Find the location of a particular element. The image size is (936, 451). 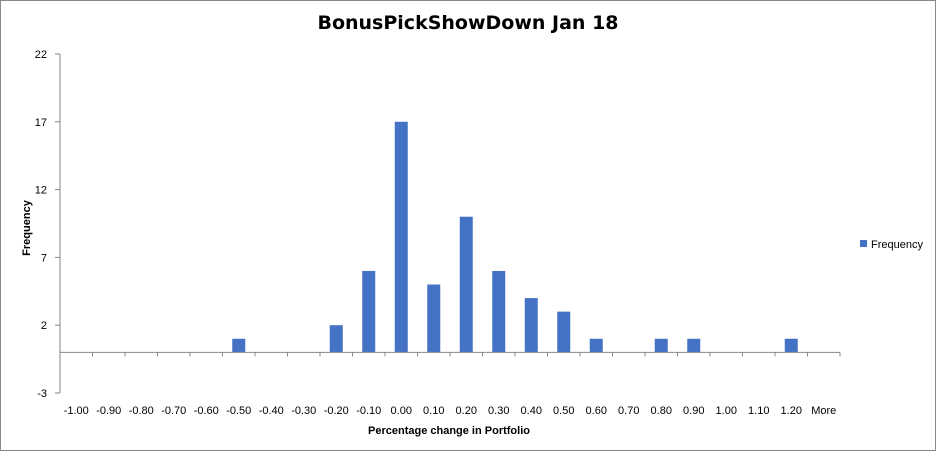

x-tick-label: 1.20 is located at coordinates (791, 411).